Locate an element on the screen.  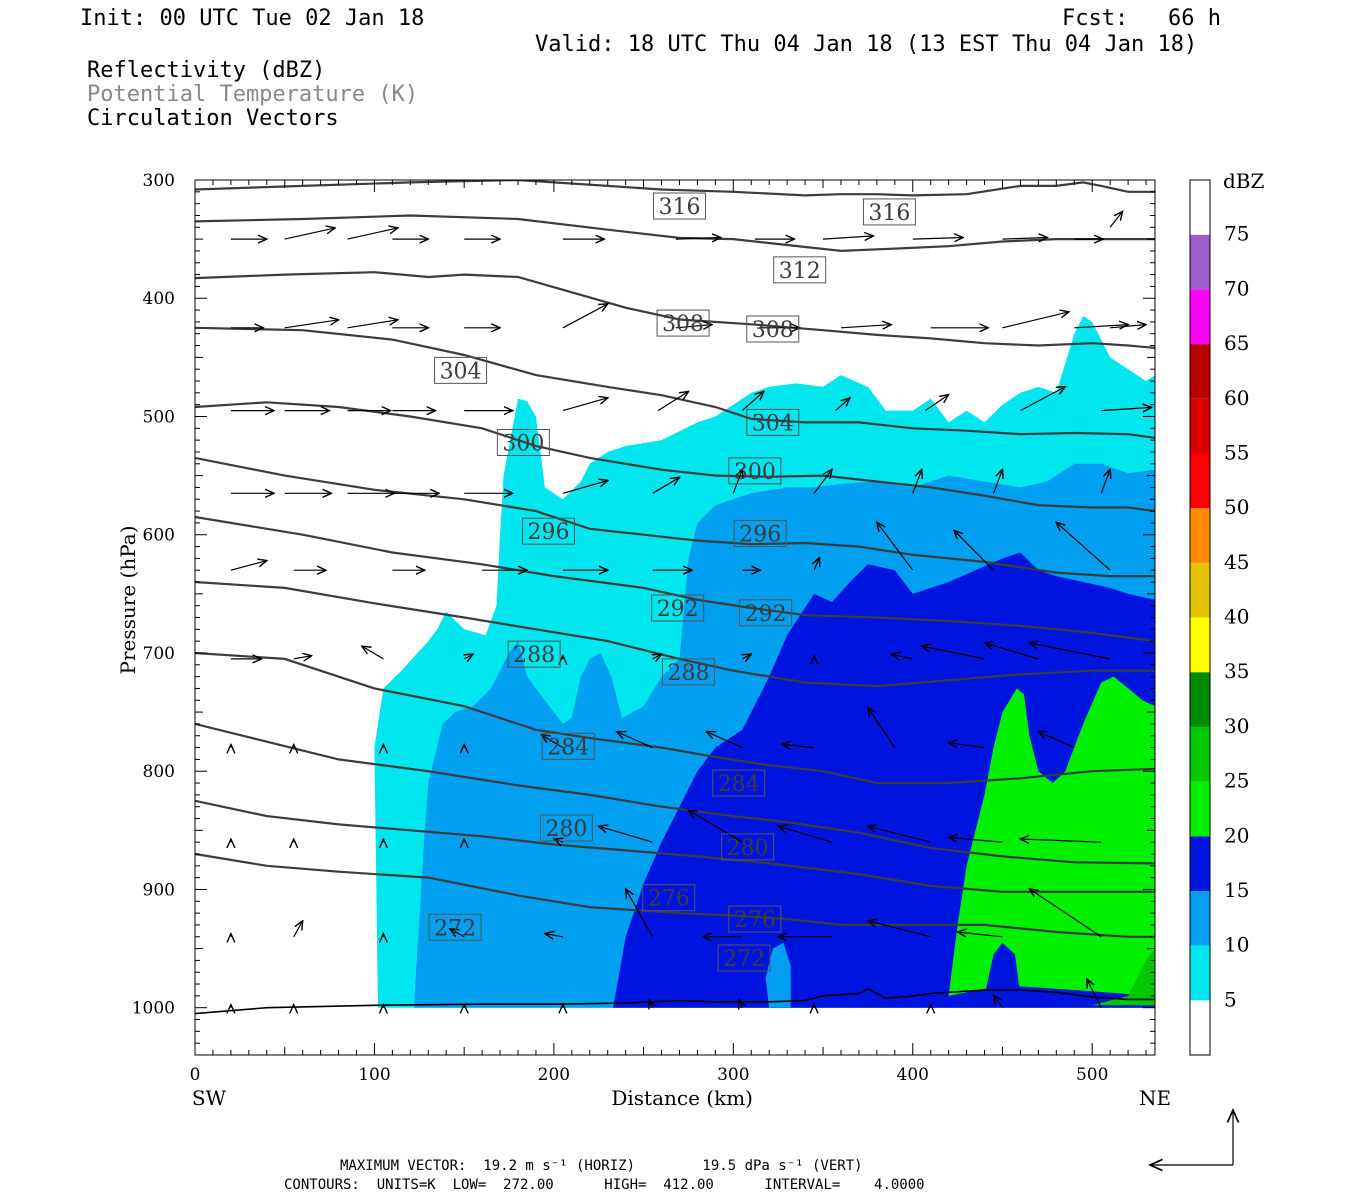
y-axis-label: Pressure (hPa) is located at coordinates (128, 600).